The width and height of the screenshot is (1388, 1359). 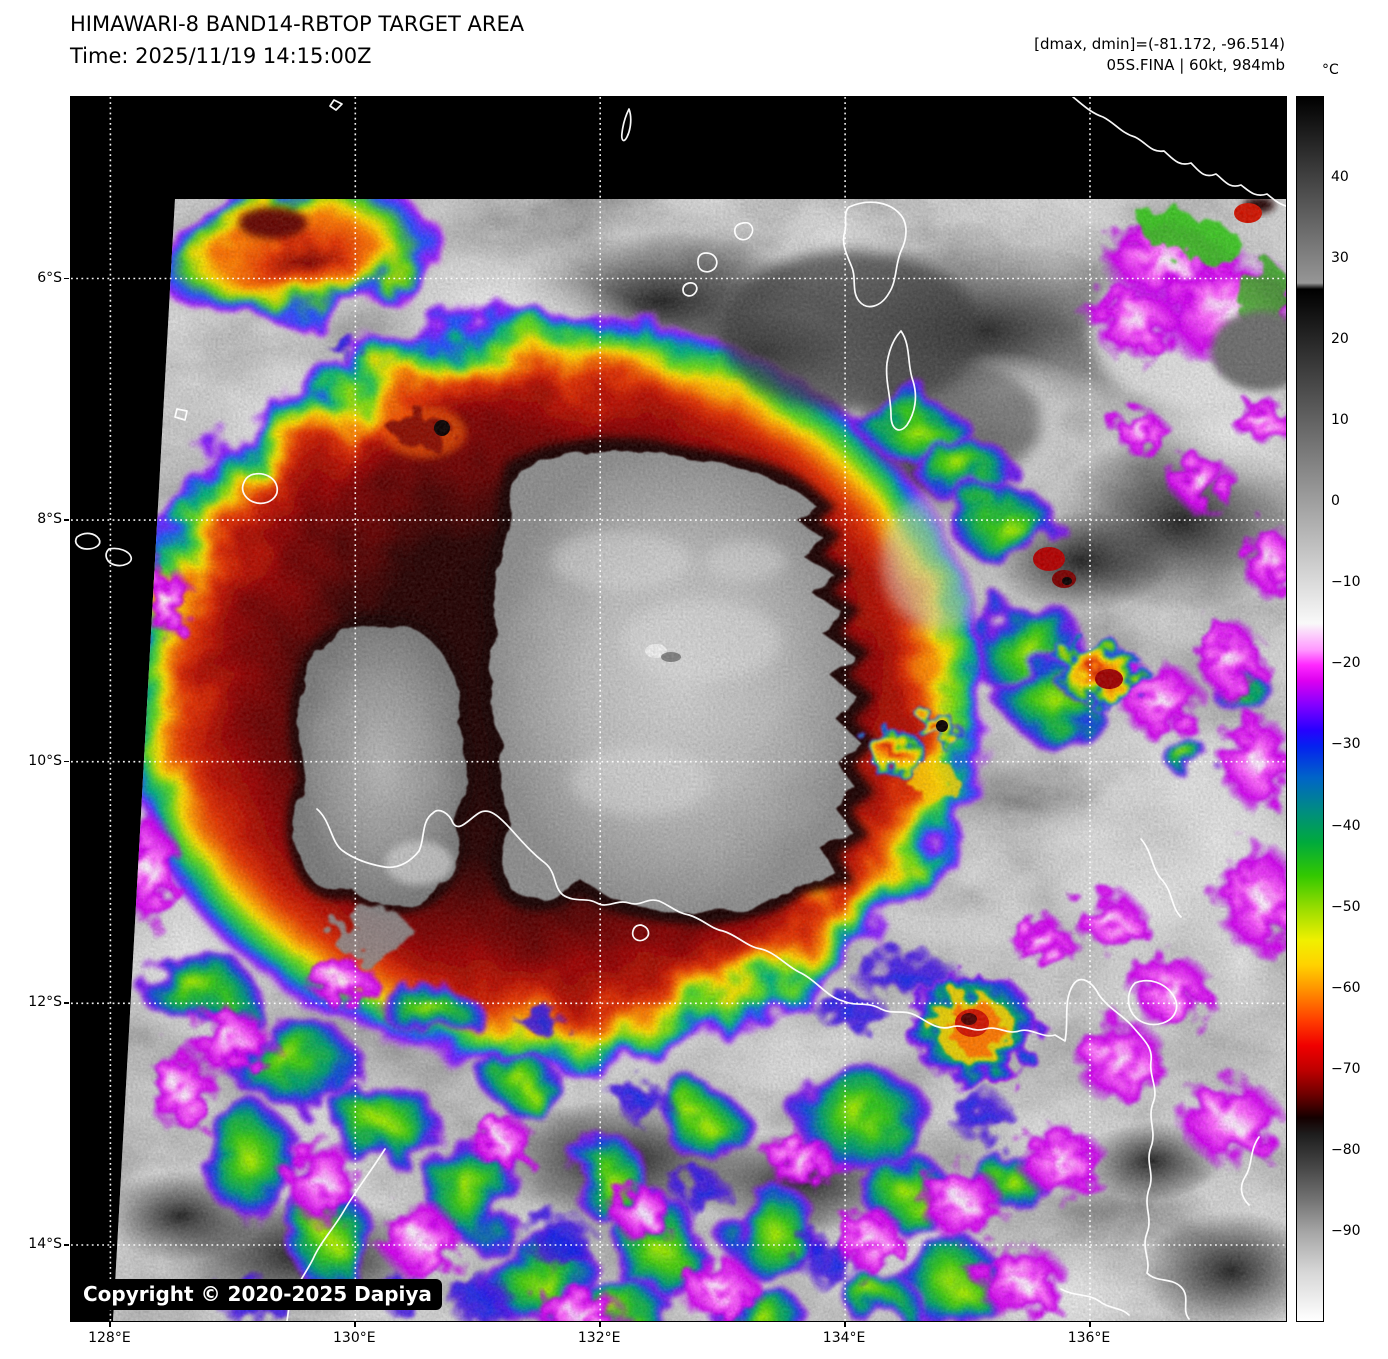 What do you see at coordinates (1346, 663) in the screenshot?
I see `colorbar-tick-label: −20` at bounding box center [1346, 663].